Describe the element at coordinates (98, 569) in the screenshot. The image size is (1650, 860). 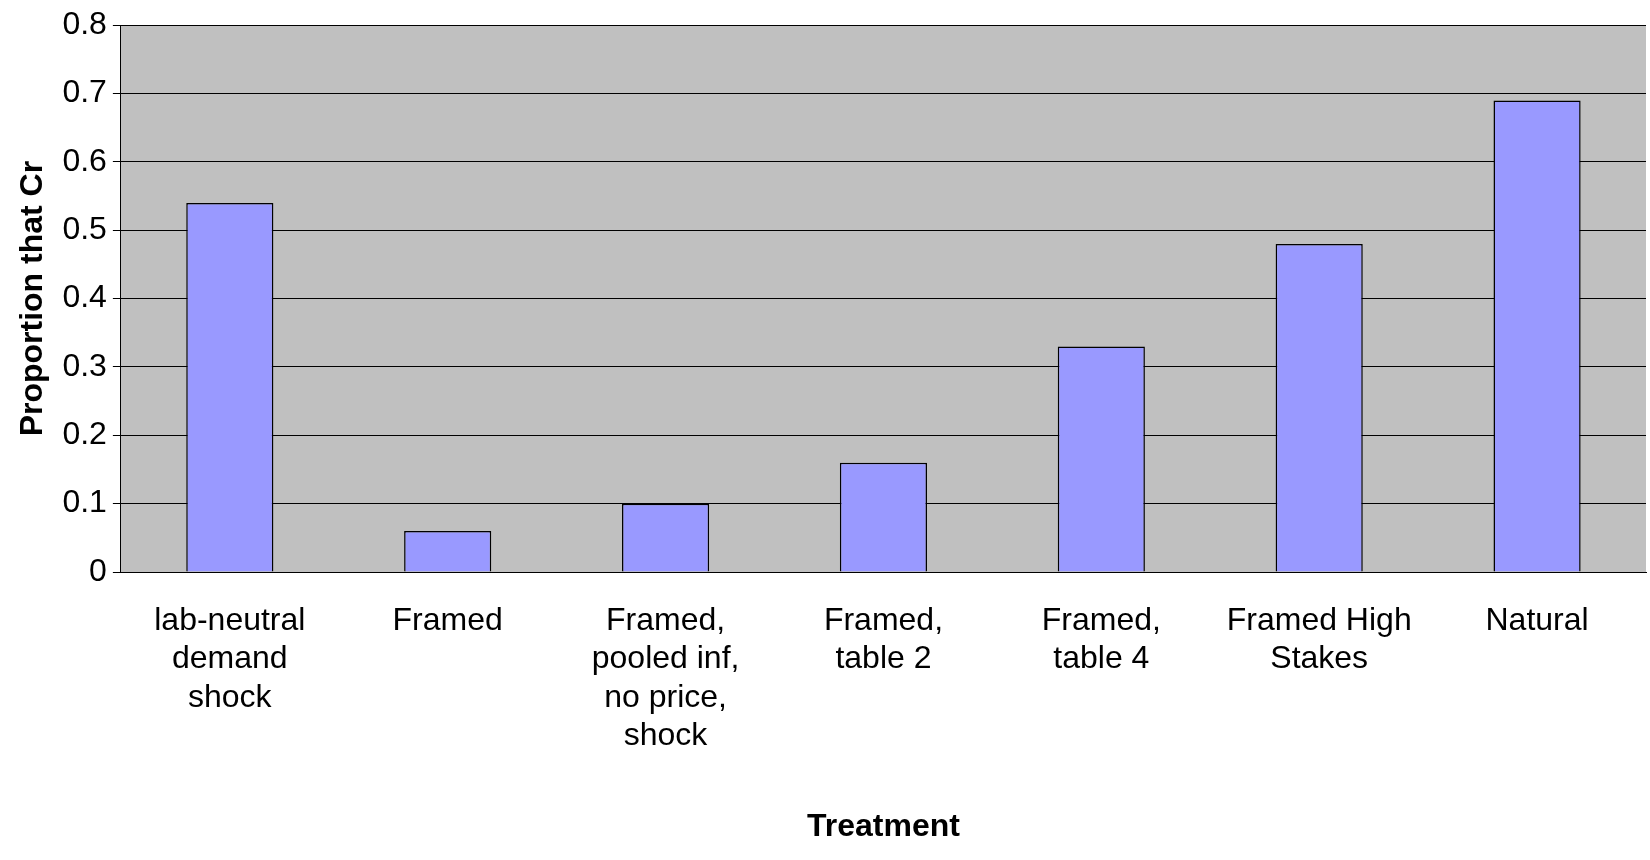
I see `y-tick-label: 0` at that location.